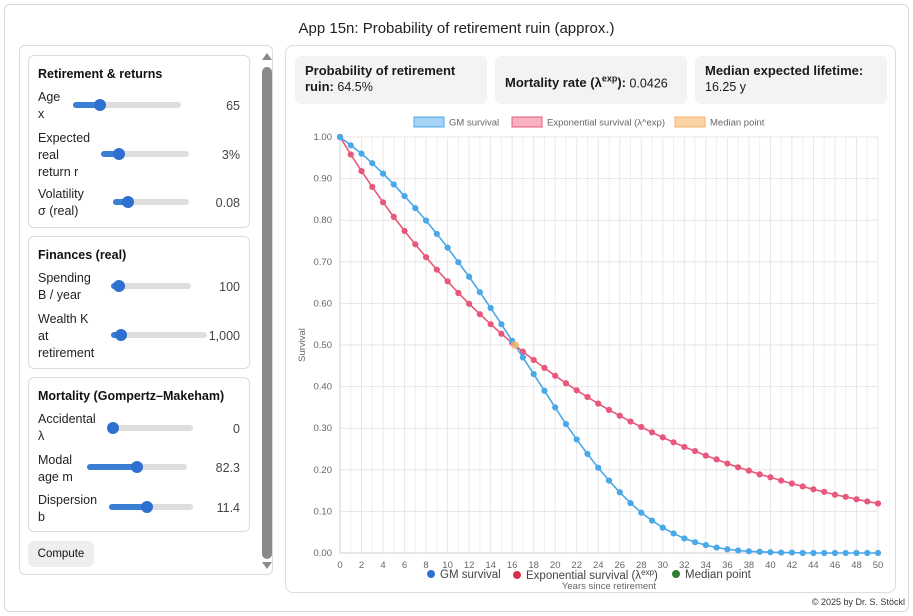 Image resolution: width=913 pixels, height=616 pixels. I want to click on mortality-rate-label-sup: exp, so click(609, 79).